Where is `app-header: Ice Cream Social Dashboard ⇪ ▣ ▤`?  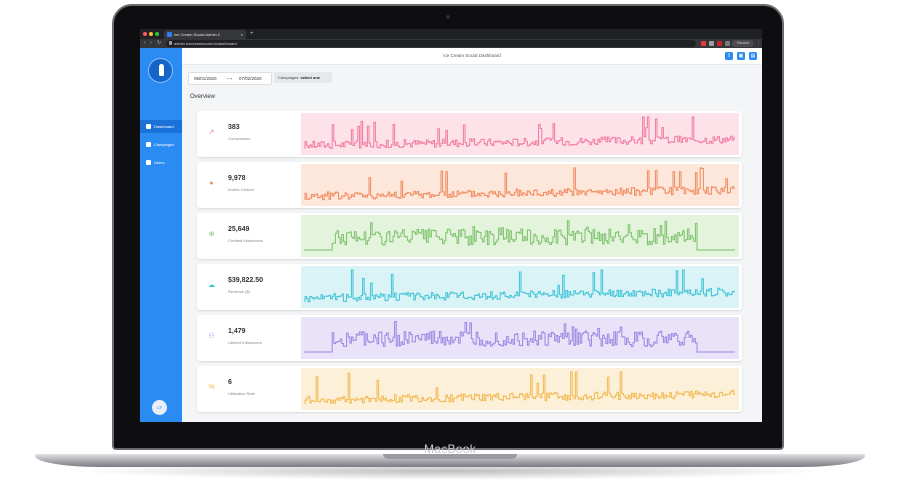
app-header: Ice Cream Social Dashboard ⇪ ▣ ▤ is located at coordinates (472, 56).